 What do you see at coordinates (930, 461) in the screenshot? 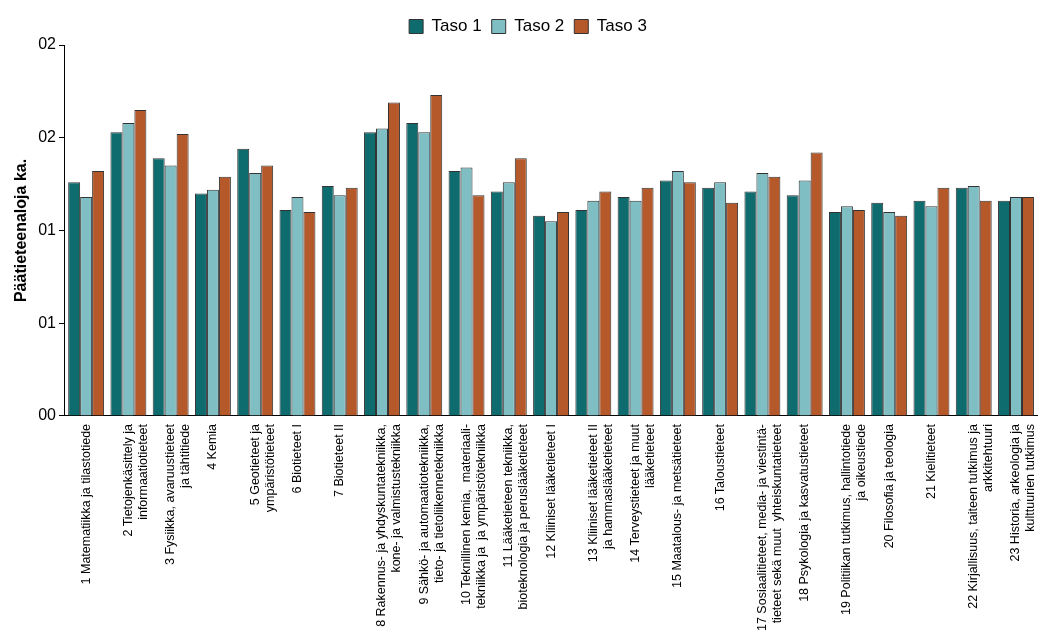
I see `x-tick-label: 21 Kielitieteet` at bounding box center [930, 461].